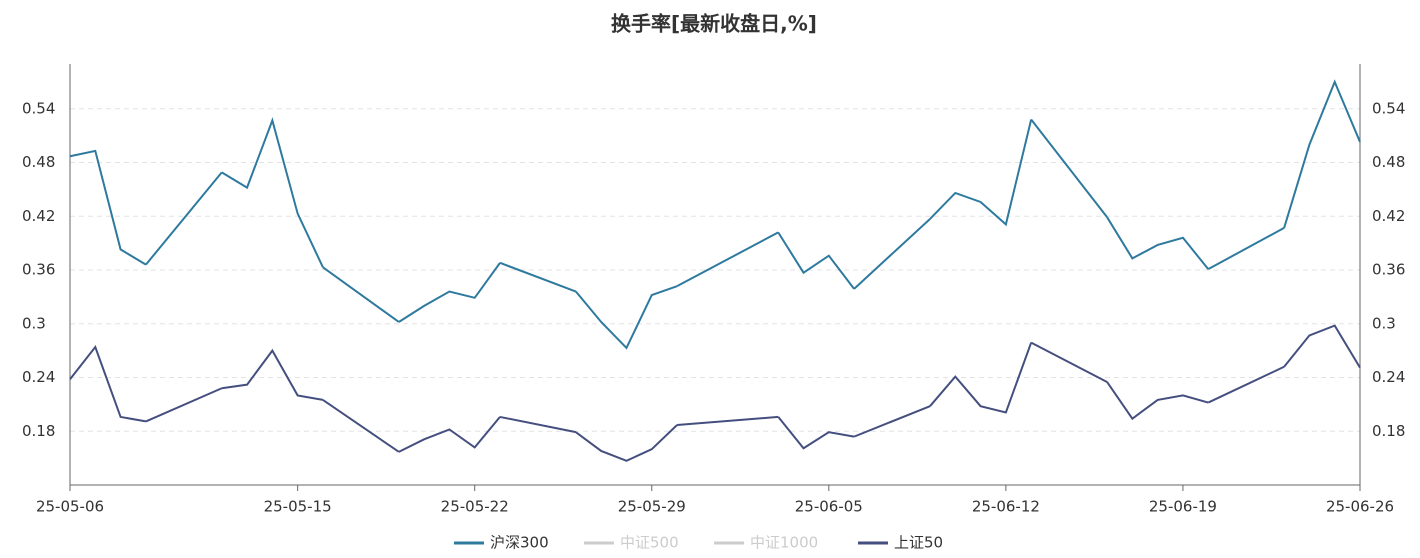  What do you see at coordinates (1388, 216) in the screenshot?
I see `y2-tick-label: 0.42` at bounding box center [1388, 216].